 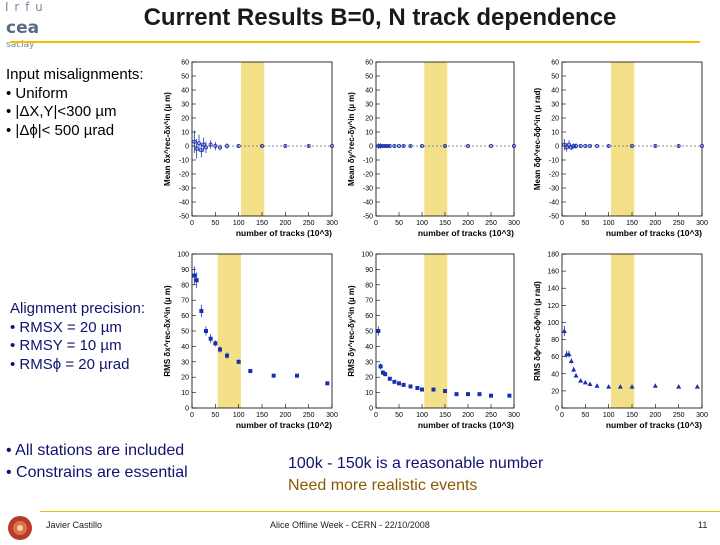 What do you see at coordinates (369, 270) in the screenshot?
I see `y-tick-label: 90` at bounding box center [369, 270].